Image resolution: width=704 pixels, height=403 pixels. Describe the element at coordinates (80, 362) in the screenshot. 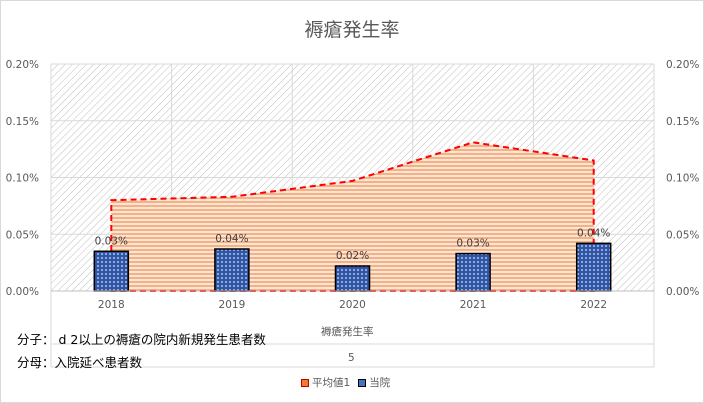

I see `denominator-note: 分母：入院延べ患者数` at that location.